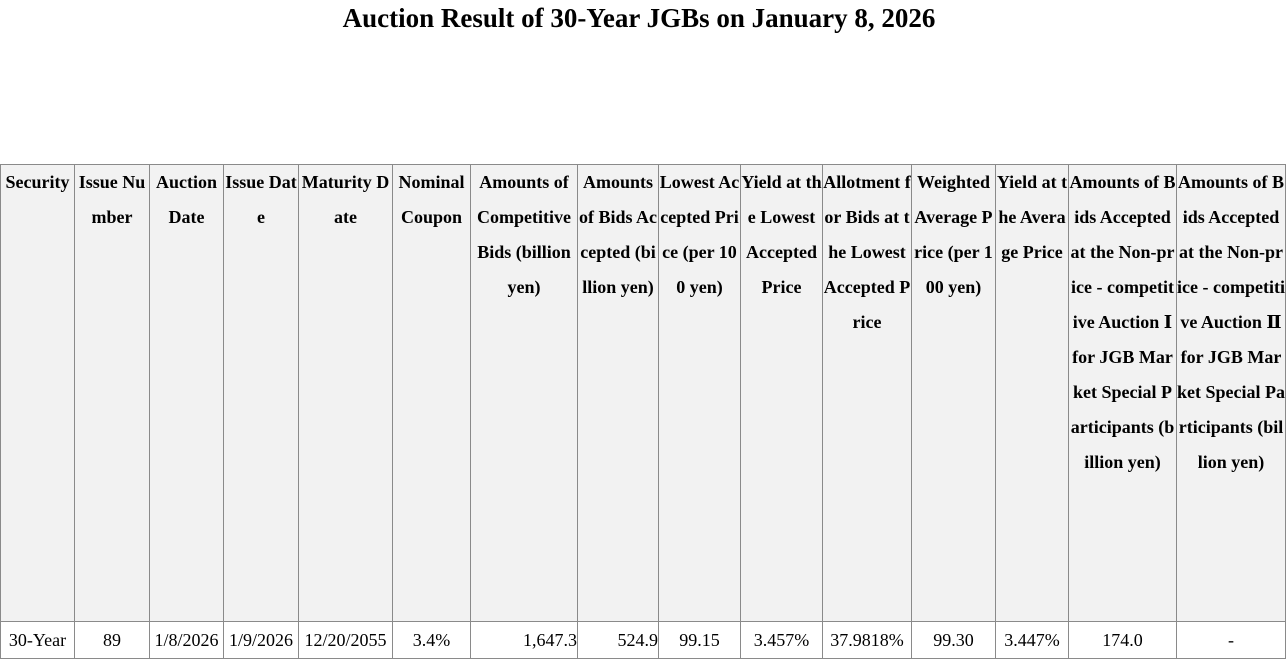 The width and height of the screenshot is (1286, 665). Describe the element at coordinates (261, 393) in the screenshot. I see `header-issue-date: Issue Date` at that location.